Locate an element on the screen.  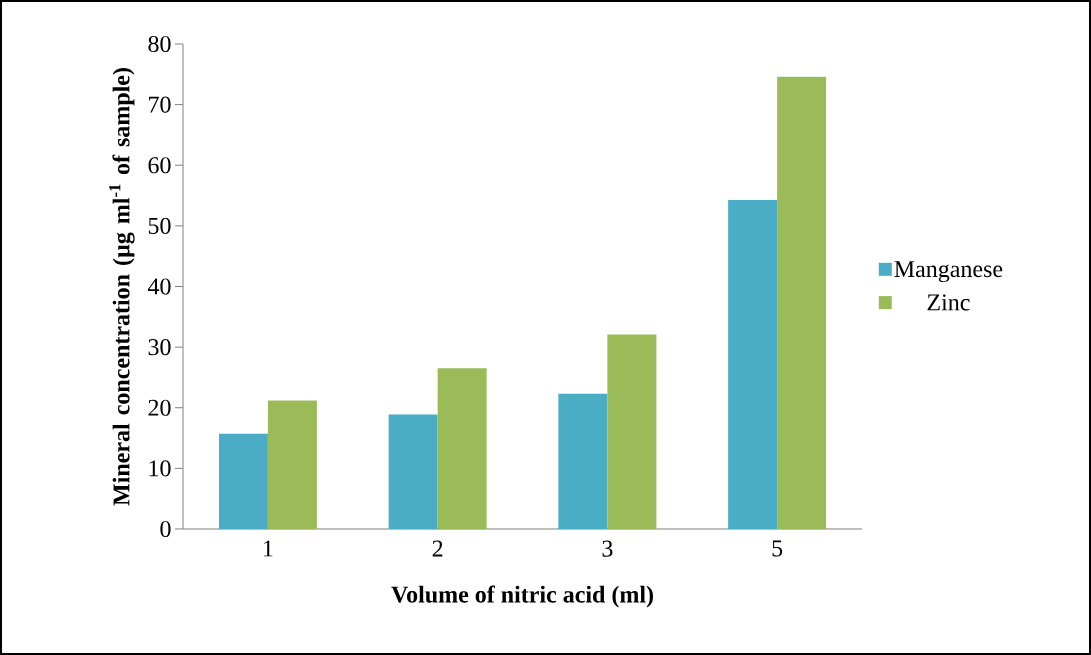
y-tick-label: 80 is located at coordinates (159, 44).